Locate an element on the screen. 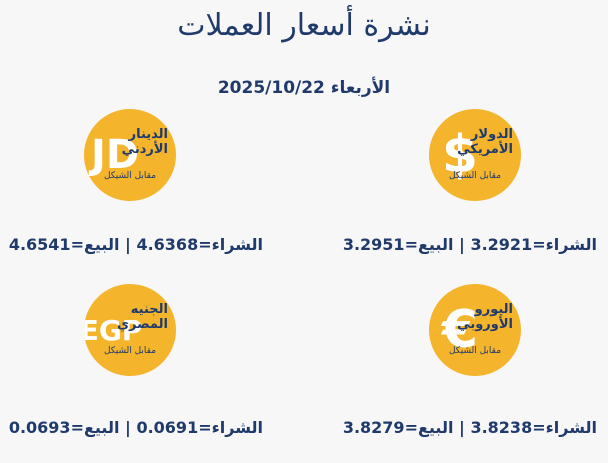  name-line: الدينار is located at coordinates (148, 134).